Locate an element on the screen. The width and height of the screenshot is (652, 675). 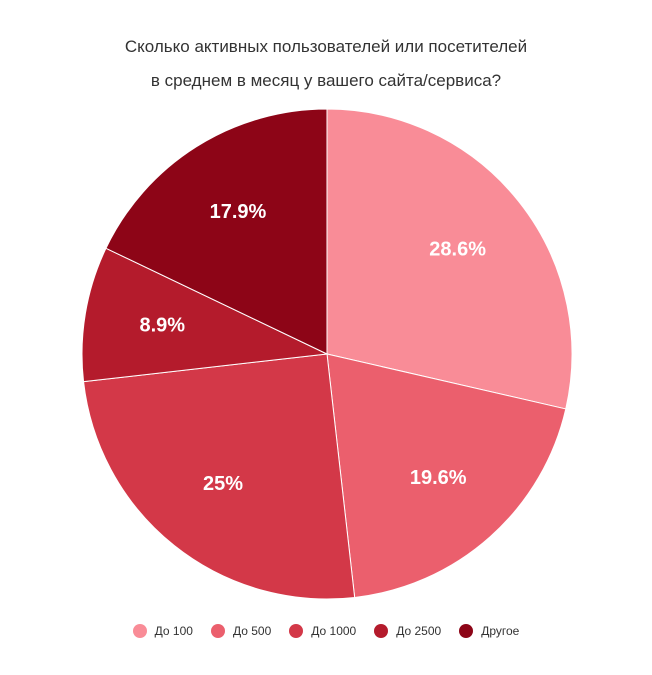
legend-label: До 2500 is located at coordinates (419, 631).